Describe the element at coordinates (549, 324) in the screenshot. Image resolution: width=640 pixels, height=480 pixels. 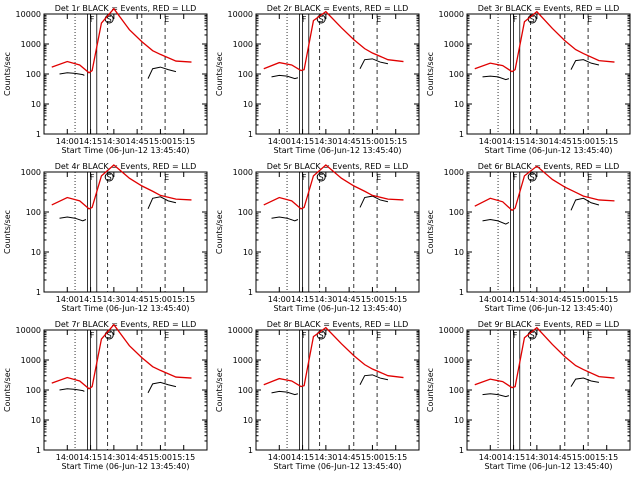
I see `panel-title: Det 9r BLACK = Events, RED = LLD` at that location.